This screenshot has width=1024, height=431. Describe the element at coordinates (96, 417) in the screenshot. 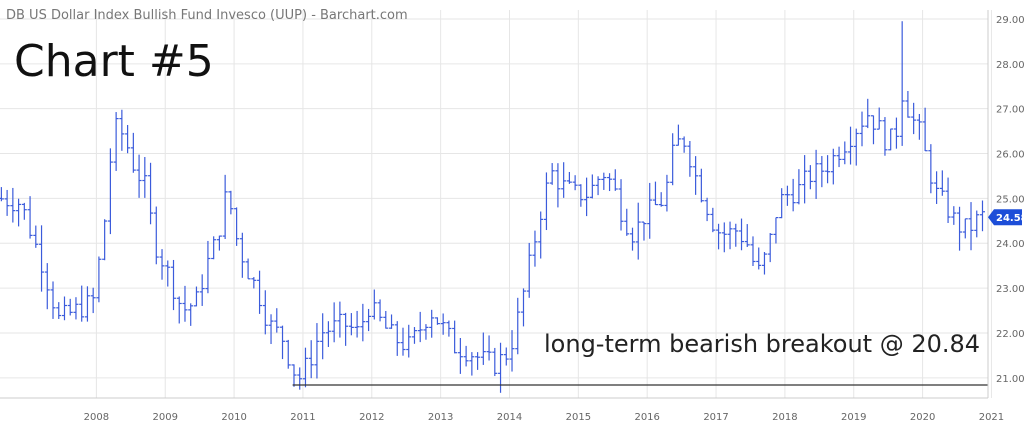

I see `x-tick-label: 2008` at that location.